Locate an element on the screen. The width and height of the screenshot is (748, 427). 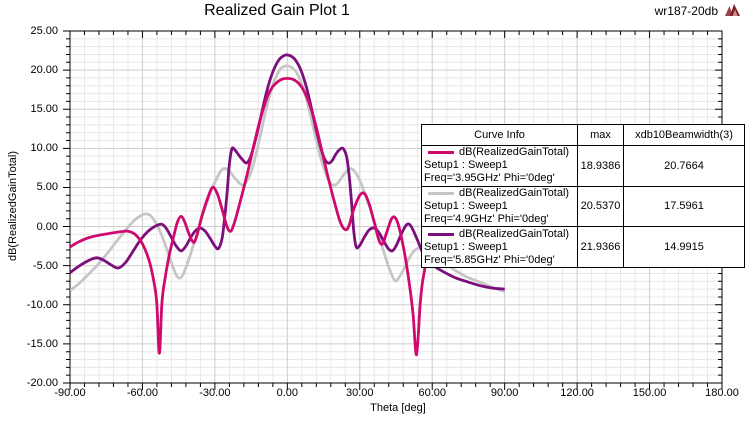
x-tick-label: -60.00 is located at coordinates (142, 393).